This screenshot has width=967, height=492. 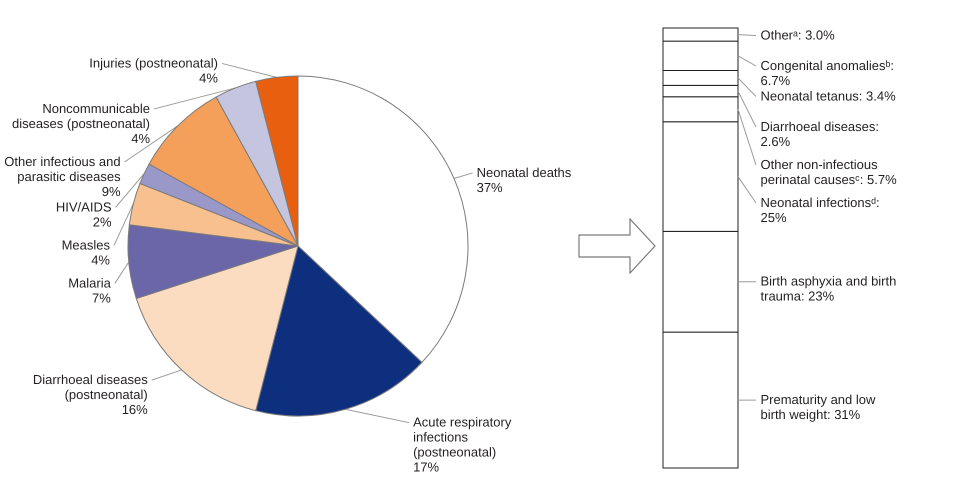 What do you see at coordinates (90, 282) in the screenshot?
I see `slice-label: Malaria` at bounding box center [90, 282].